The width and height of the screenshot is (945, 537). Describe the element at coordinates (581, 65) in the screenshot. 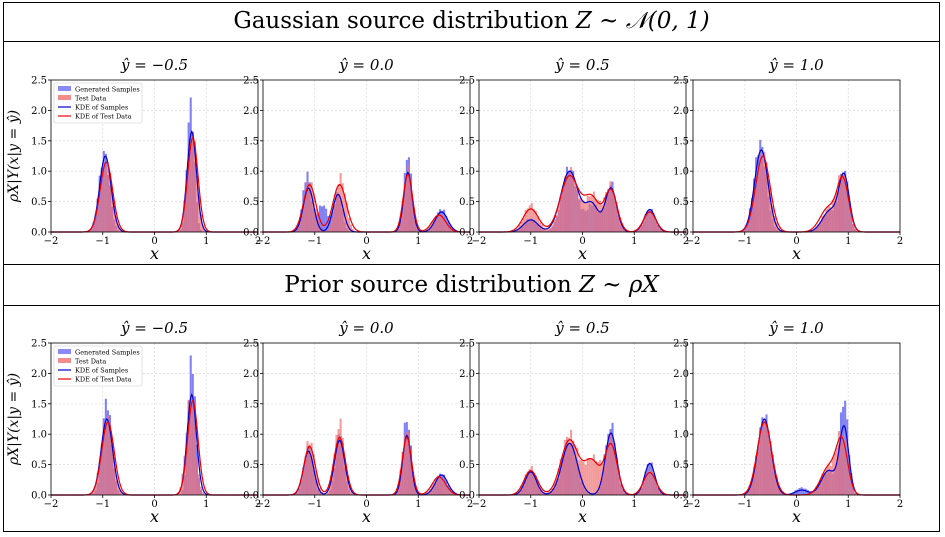

I see `panel-title: ŷ = 0.5` at that location.